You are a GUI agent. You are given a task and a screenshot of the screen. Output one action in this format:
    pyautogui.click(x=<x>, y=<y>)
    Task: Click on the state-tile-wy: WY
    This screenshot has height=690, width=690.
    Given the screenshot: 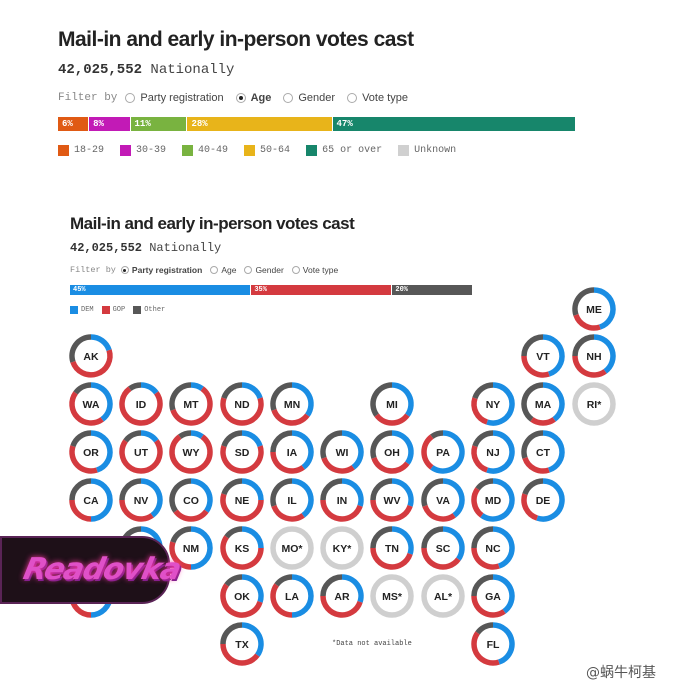 What is the action you would take?
    pyautogui.click(x=191, y=452)
    